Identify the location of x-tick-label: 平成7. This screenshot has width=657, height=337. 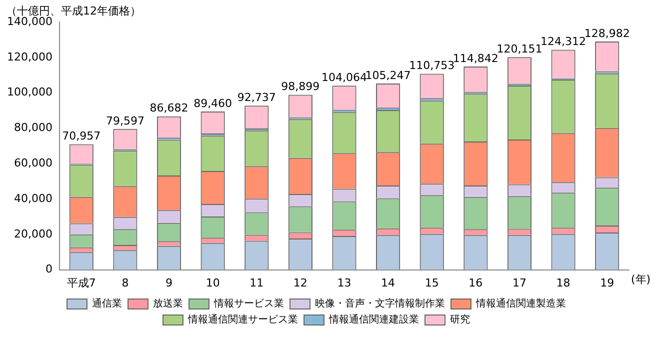
(81, 283).